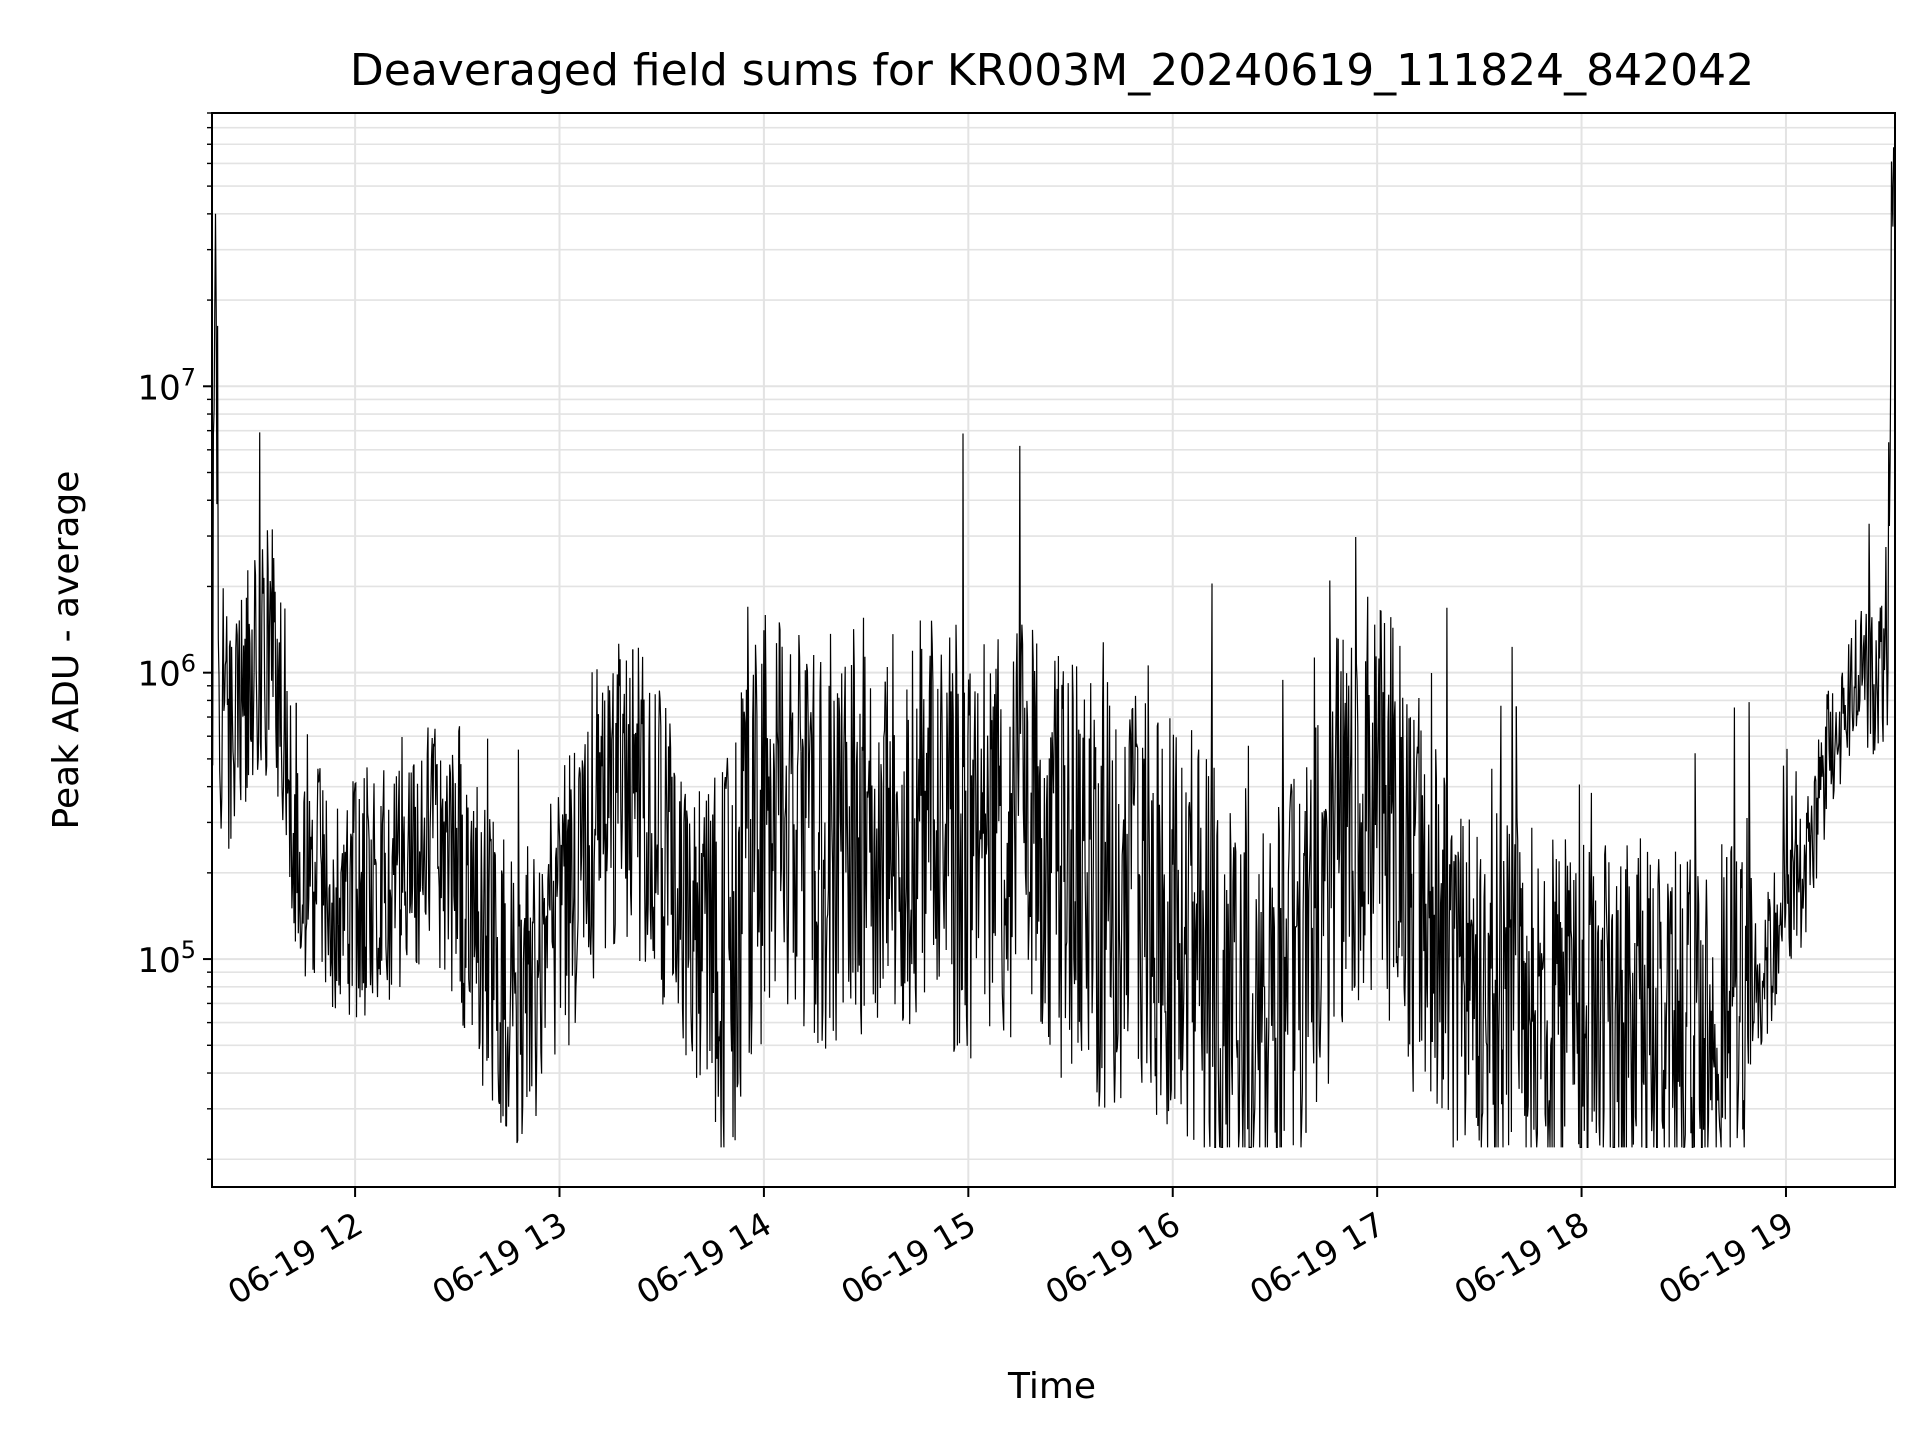 This screenshot has height=1440, width=1920. Describe the element at coordinates (166, 958) in the screenshot. I see `y-tick-label: 10⁵` at that location.